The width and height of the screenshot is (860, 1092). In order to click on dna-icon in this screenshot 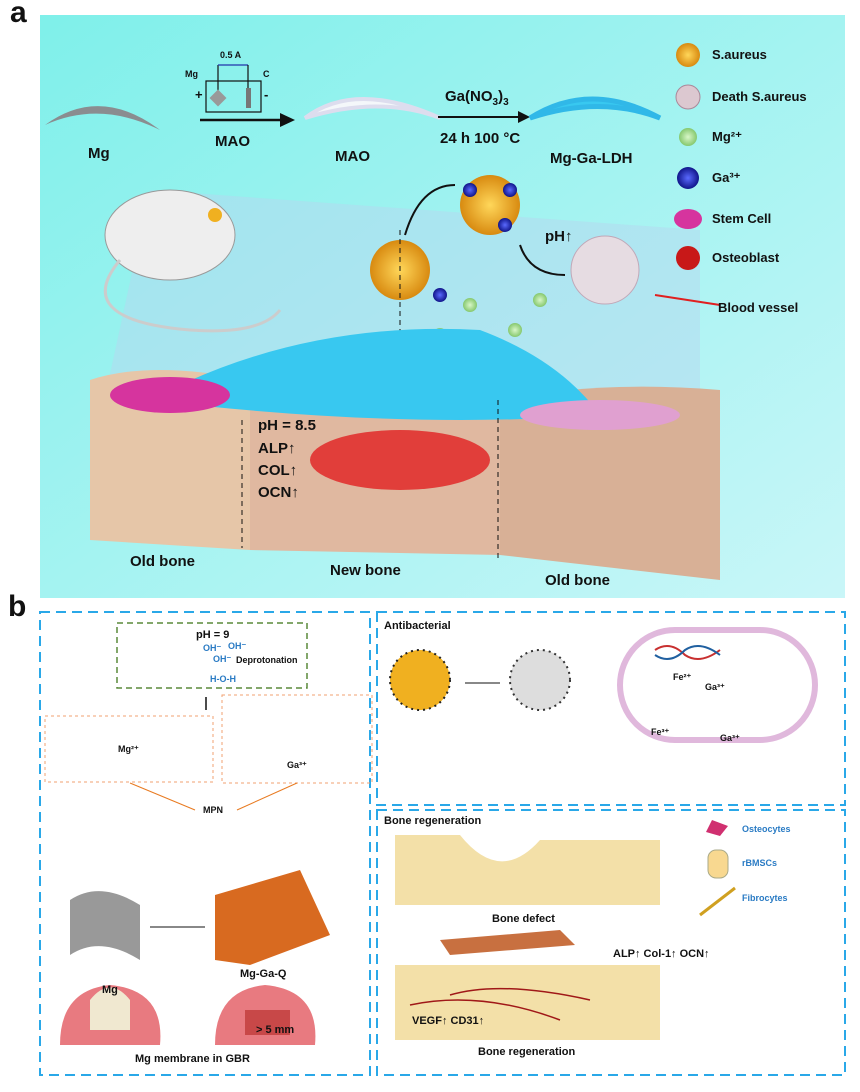, I will do `click(687, 652)`.